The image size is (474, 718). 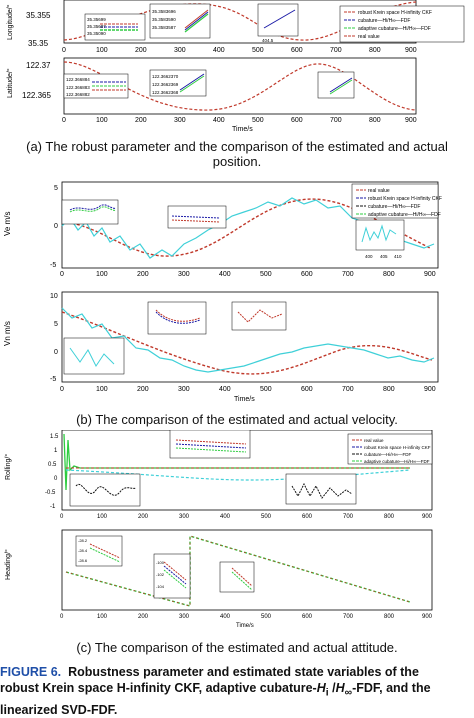 What do you see at coordinates (38, 15) in the screenshot?
I see `longitude-ytick-top: 35.355` at bounding box center [38, 15].